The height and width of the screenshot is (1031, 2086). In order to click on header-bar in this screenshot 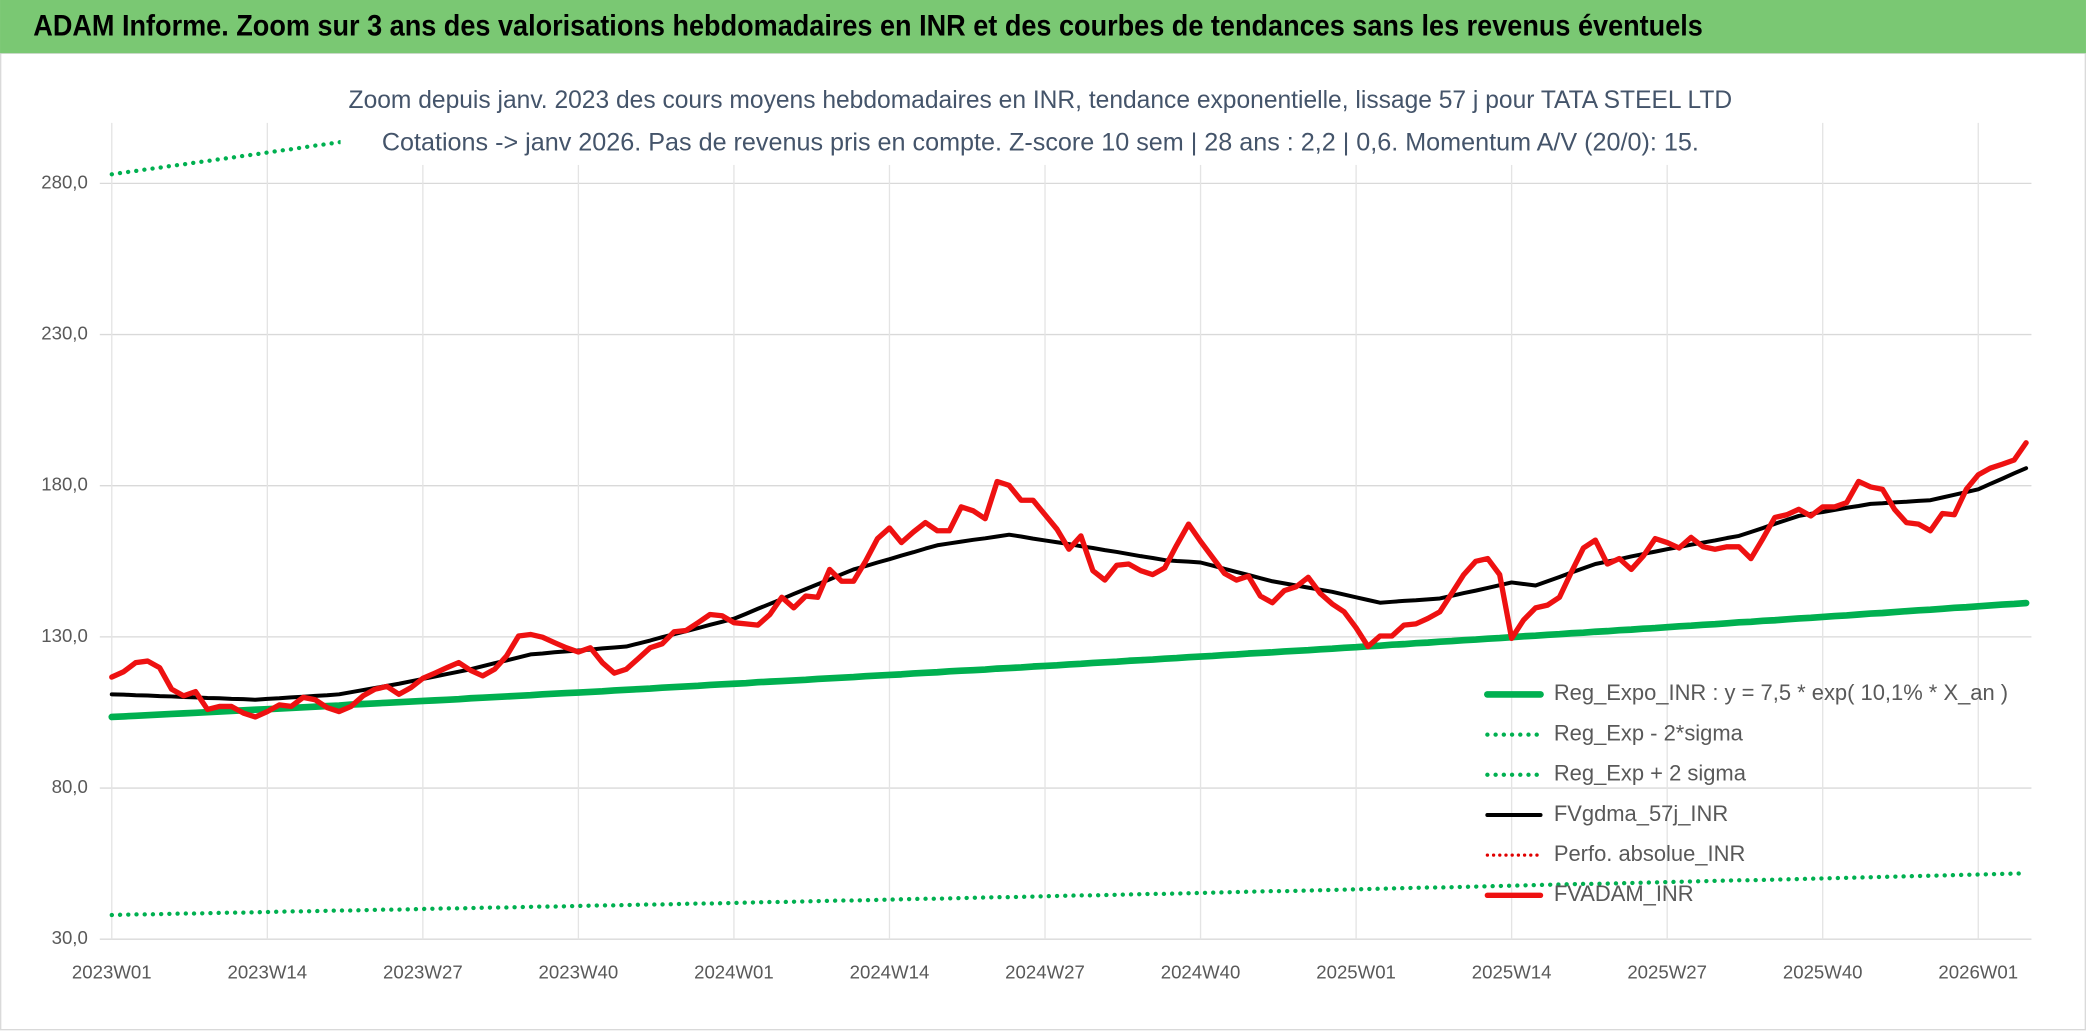, I will do `click(1043, 27)`.